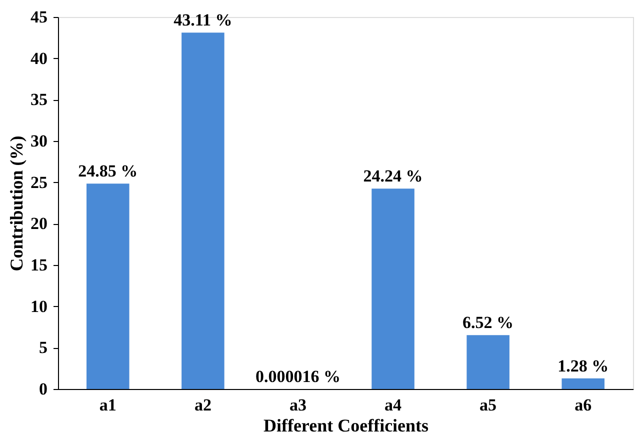  I want to click on data-label: 1.28 %, so click(583, 366).